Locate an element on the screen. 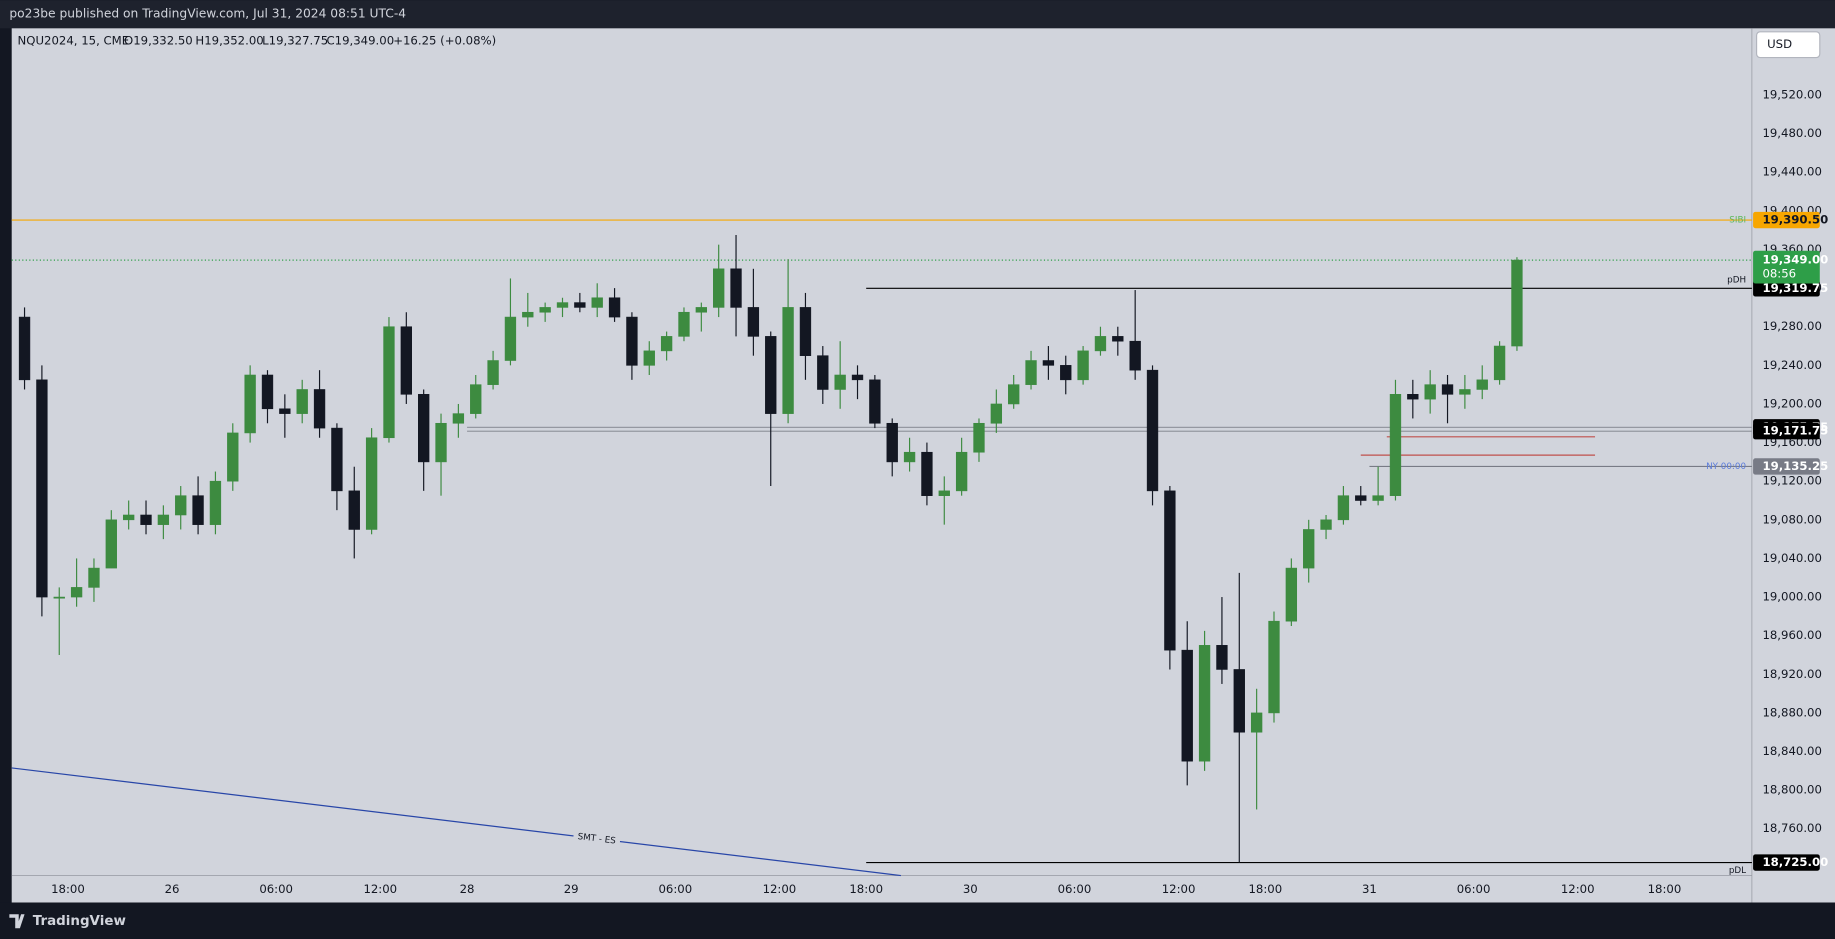 This screenshot has width=1835, height=939. y-tick-label: 19,200.00 is located at coordinates (1791, 403).